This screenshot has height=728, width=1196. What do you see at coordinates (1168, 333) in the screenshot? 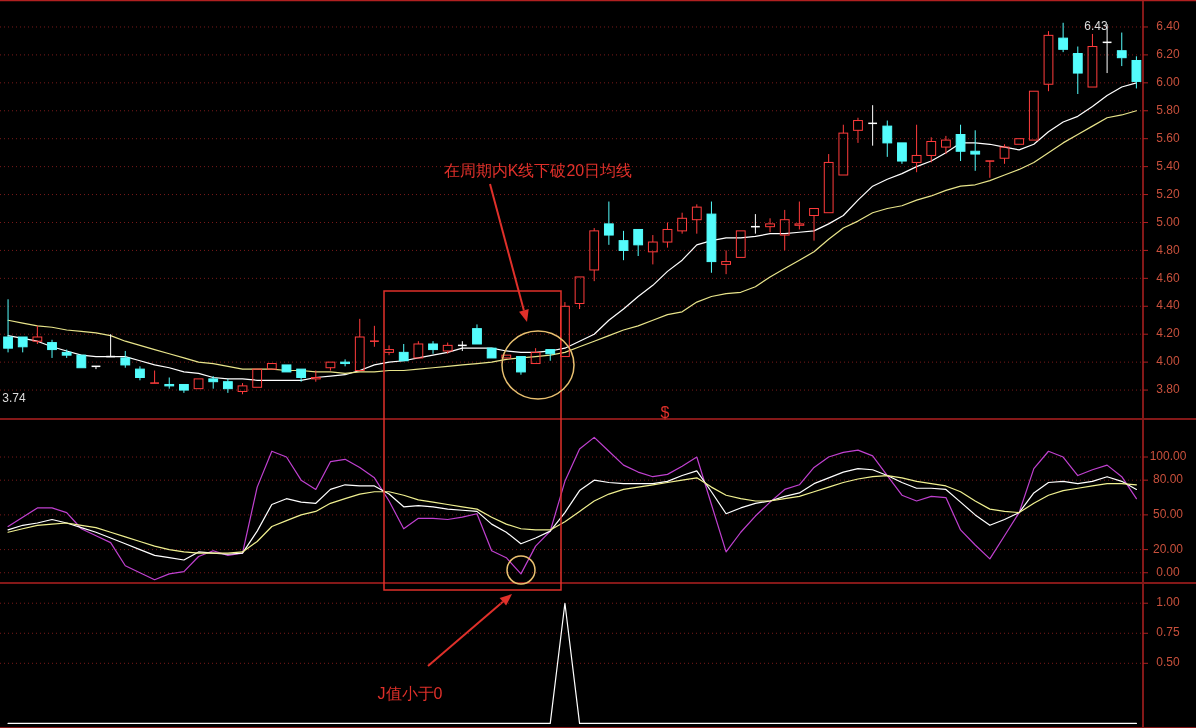
I see `y-tick-label: 4.20` at bounding box center [1168, 333].